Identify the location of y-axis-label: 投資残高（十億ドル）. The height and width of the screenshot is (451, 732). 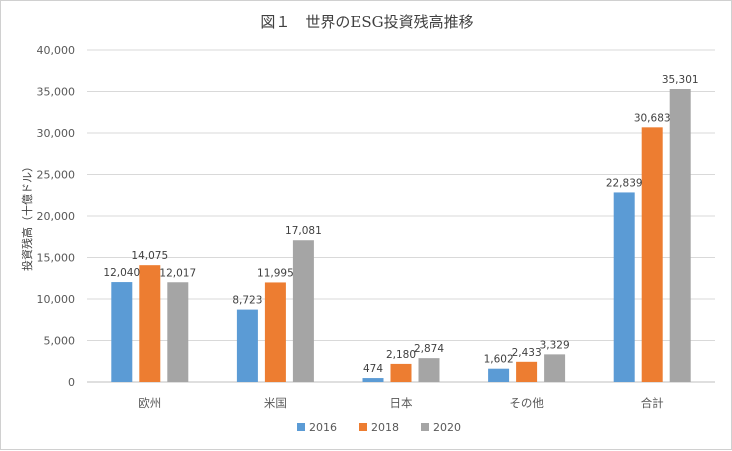
(27, 216).